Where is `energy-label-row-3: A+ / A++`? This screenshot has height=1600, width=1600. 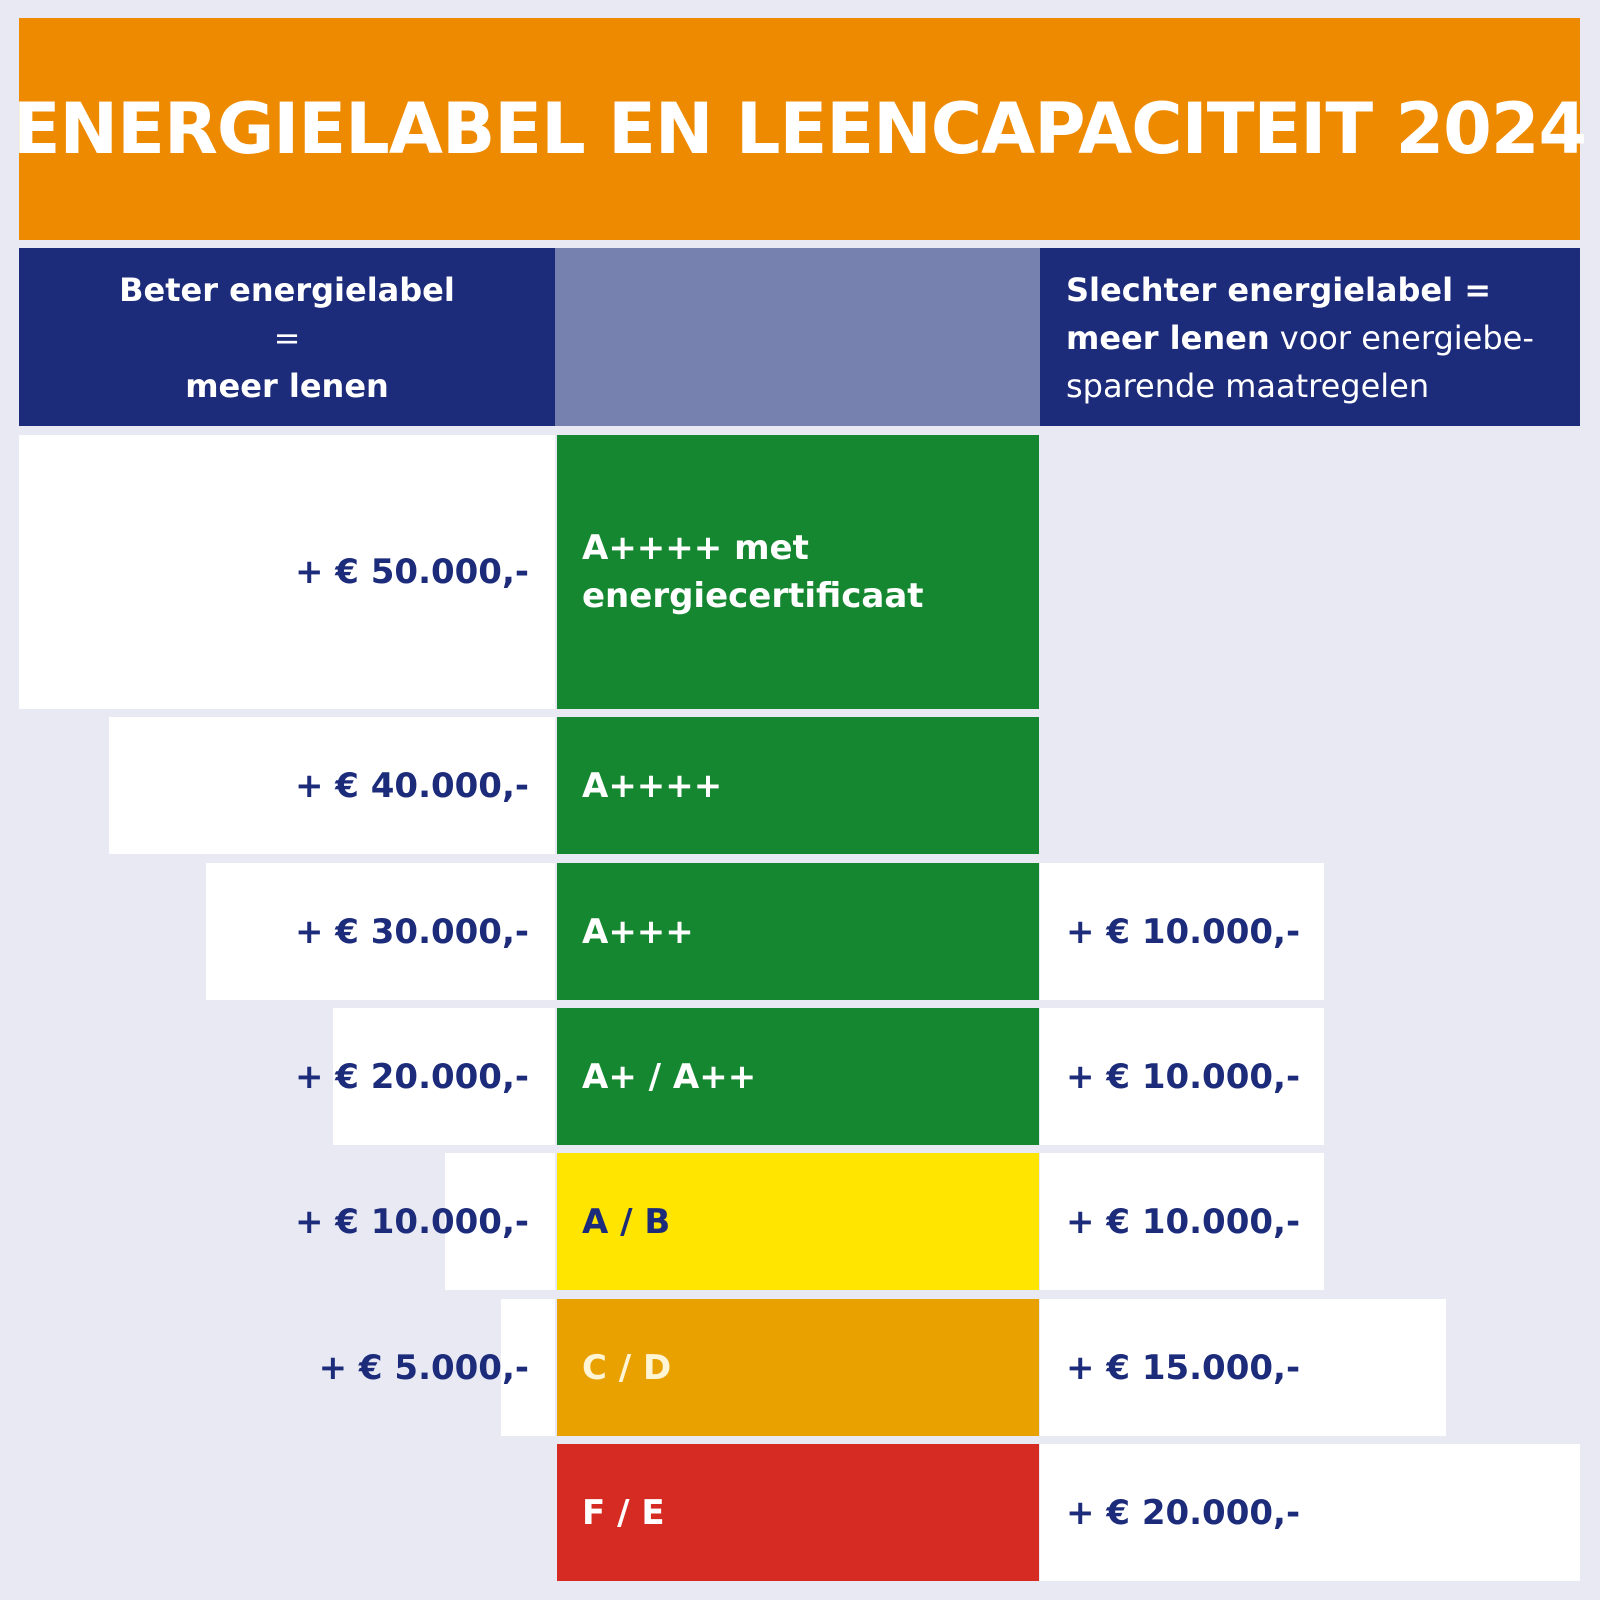
energy-label-row-3: A+ / A++ is located at coordinates (798, 1076).